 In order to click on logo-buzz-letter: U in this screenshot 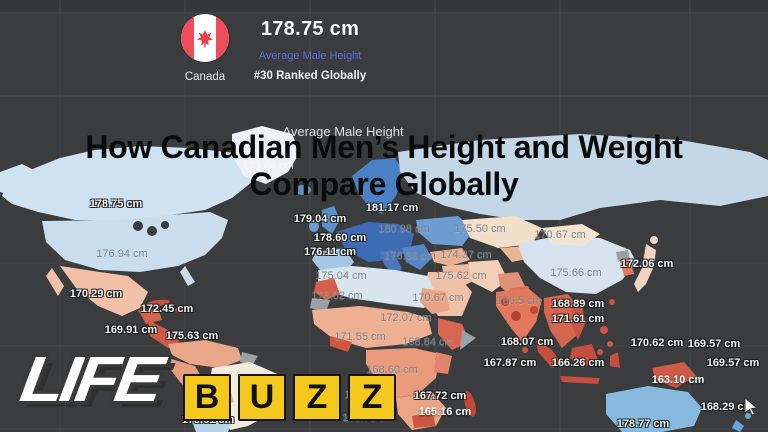, I will do `click(262, 397)`.